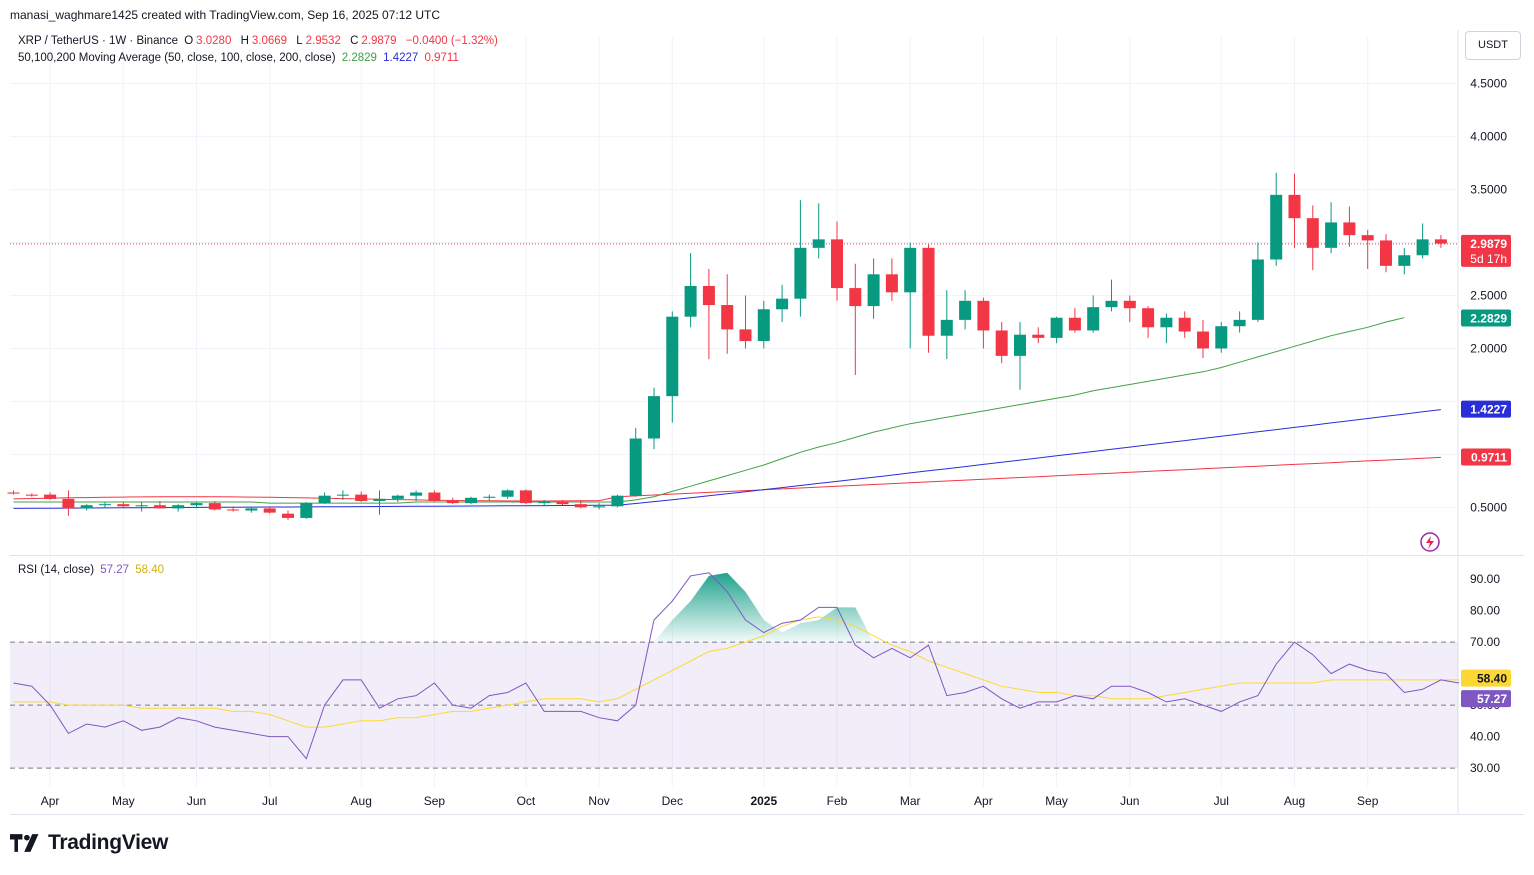 Image resolution: width=1534 pixels, height=875 pixels. What do you see at coordinates (1486, 457) in the screenshot?
I see `ma200-tag-bg` at bounding box center [1486, 457].